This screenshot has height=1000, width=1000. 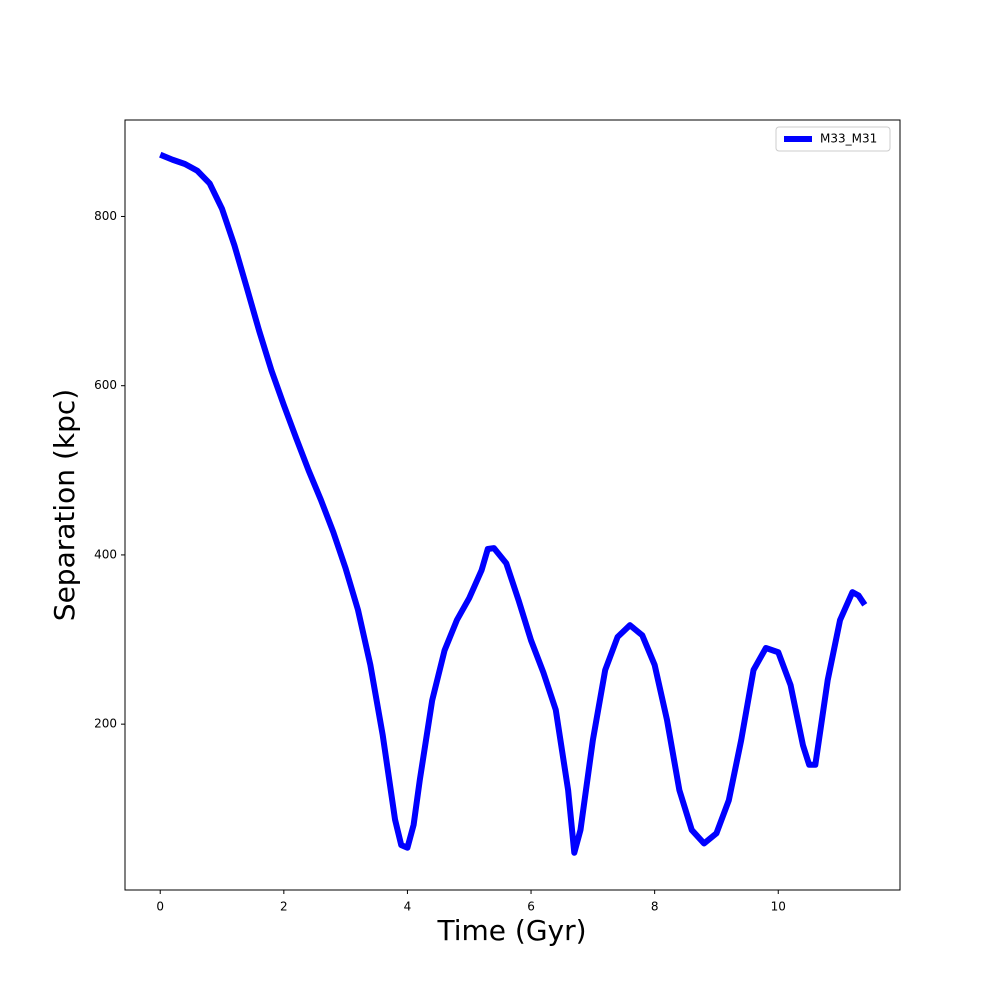 What do you see at coordinates (531, 907) in the screenshot?
I see `x-tick-label: 6` at bounding box center [531, 907].